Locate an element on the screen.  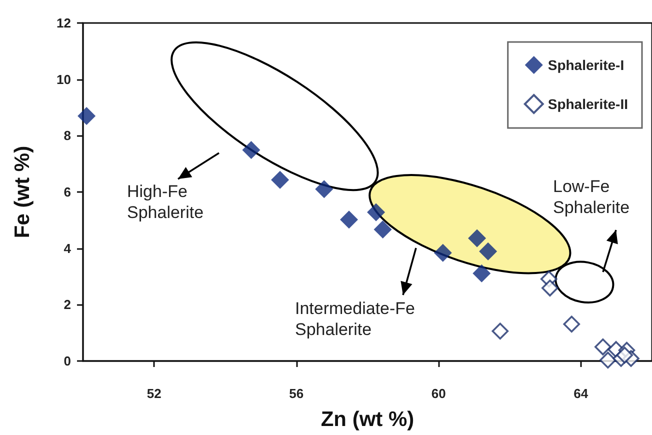
annotation: Low-Fe Sphalerite is located at coordinates (591, 197).